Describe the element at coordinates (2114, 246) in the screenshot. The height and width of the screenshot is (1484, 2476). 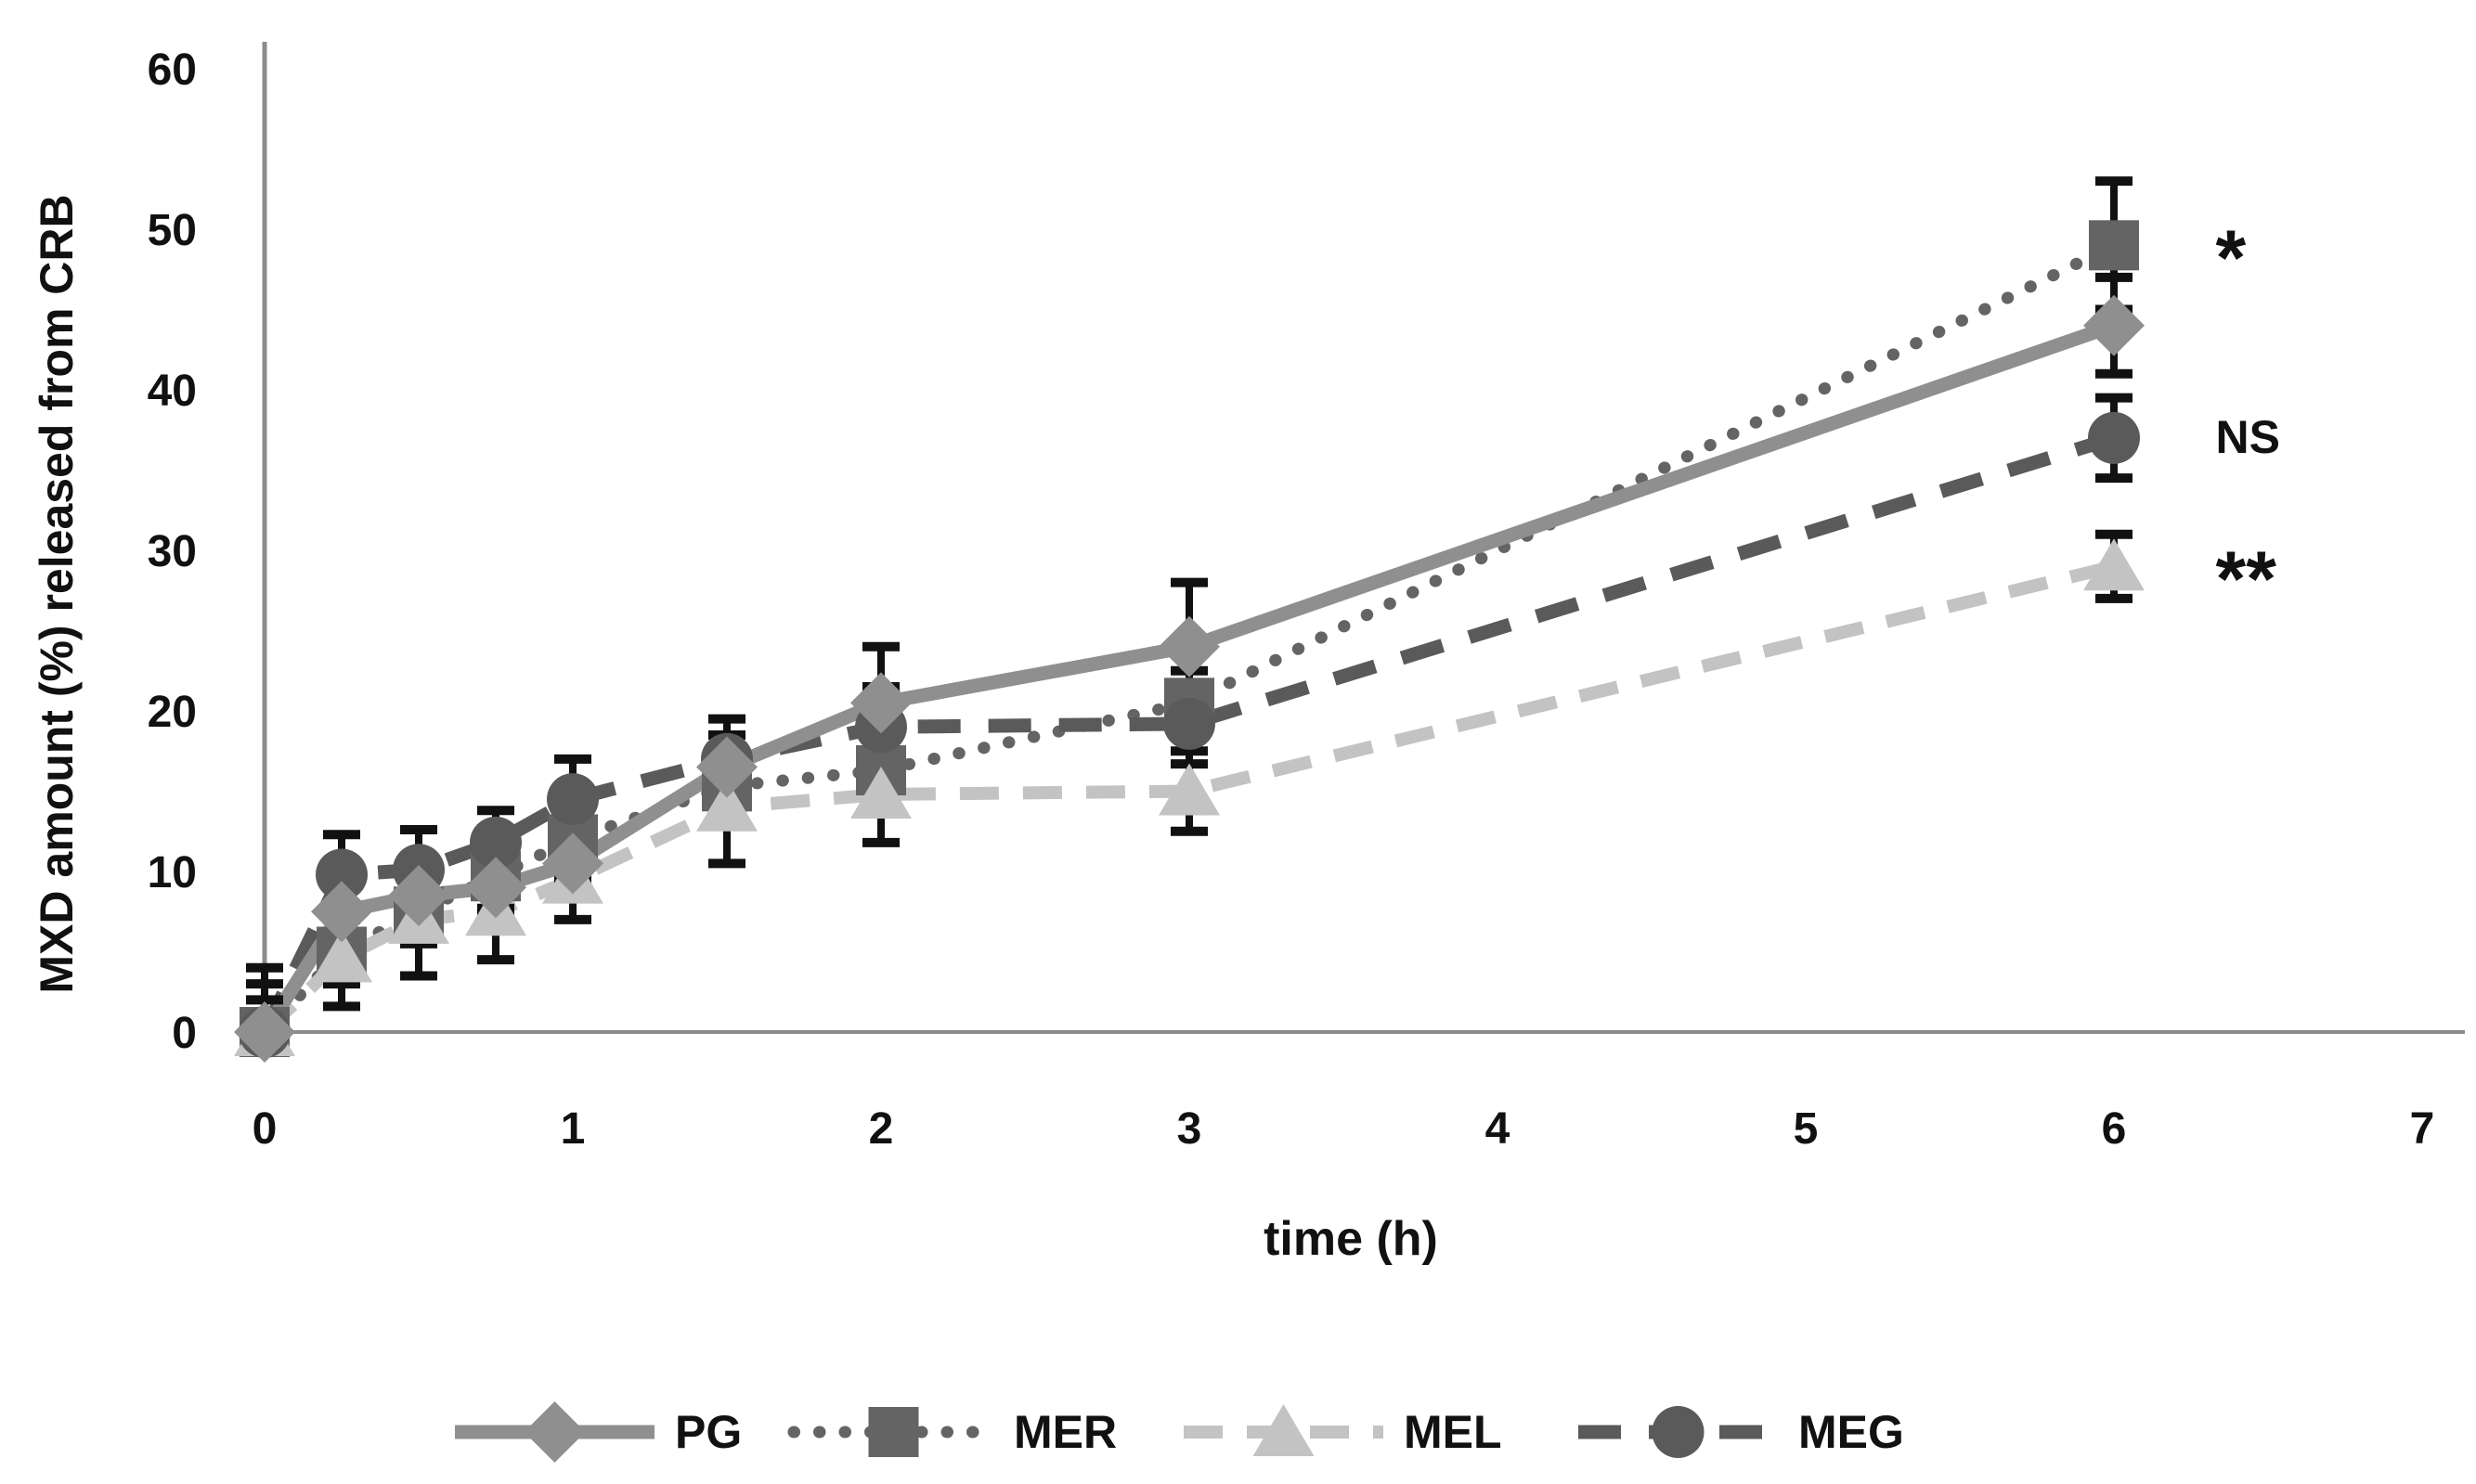
I see `series-MER-marker` at that location.